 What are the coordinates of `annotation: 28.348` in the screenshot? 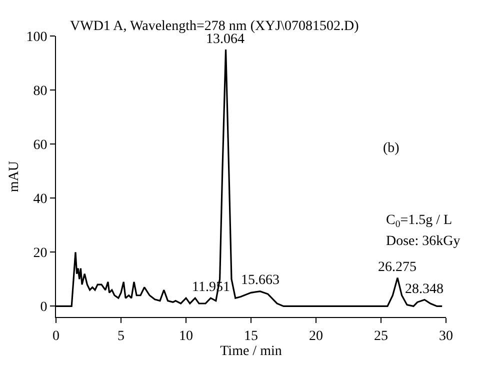 It's located at (424, 289).